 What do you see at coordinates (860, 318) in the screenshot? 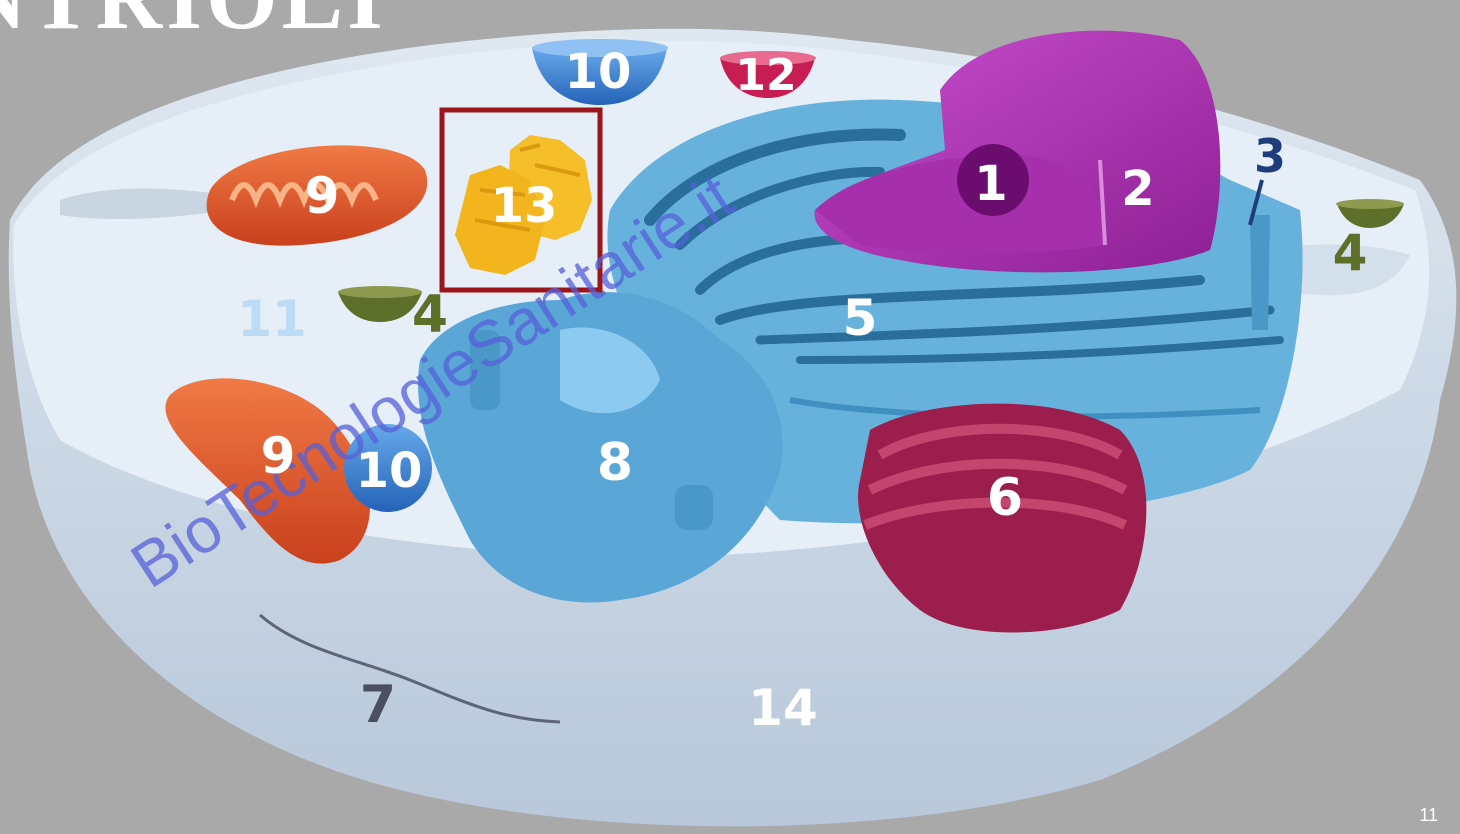
I see `label-rough-er: 5` at bounding box center [860, 318].